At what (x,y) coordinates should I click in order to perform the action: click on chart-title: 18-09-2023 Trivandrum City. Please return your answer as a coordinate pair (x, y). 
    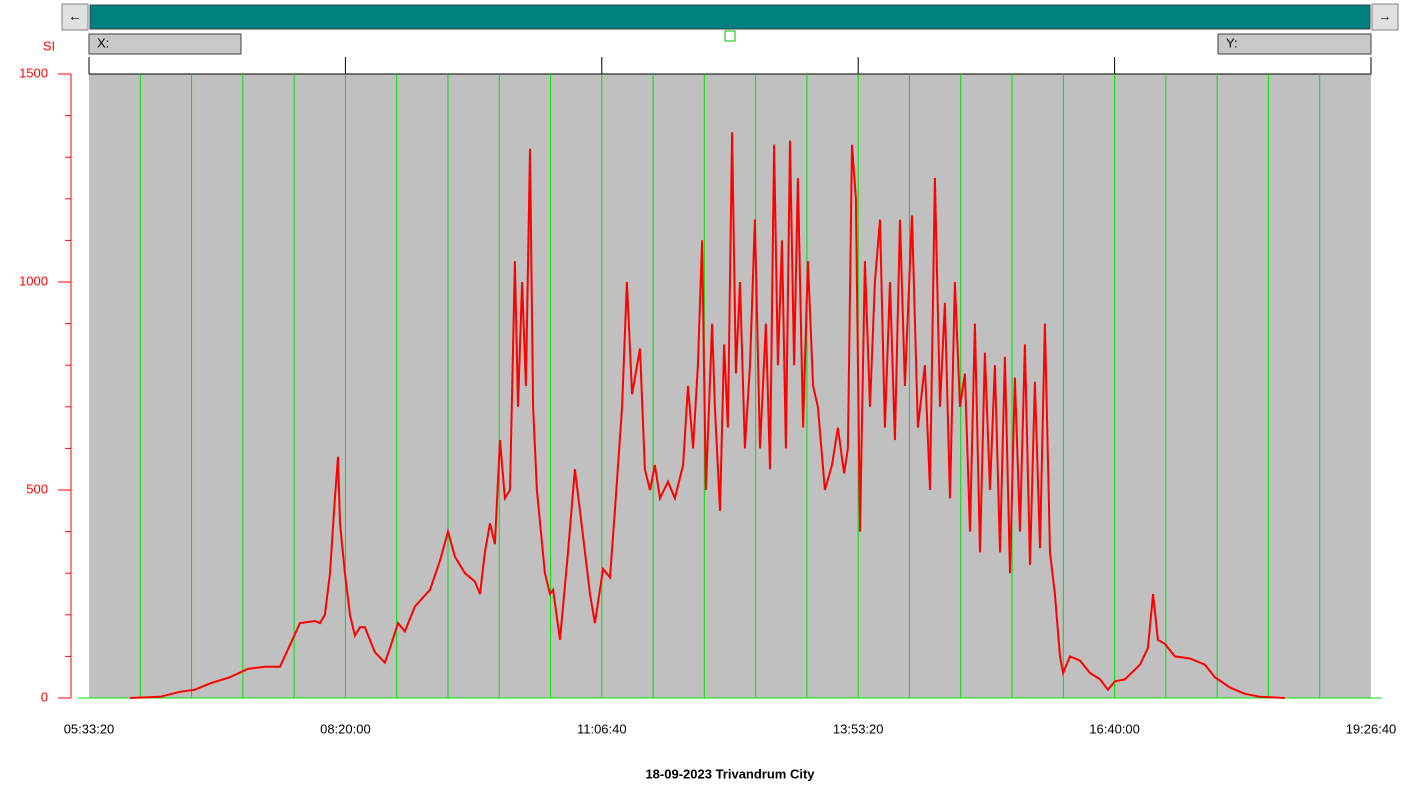
    Looking at the image, I should click on (730, 773).